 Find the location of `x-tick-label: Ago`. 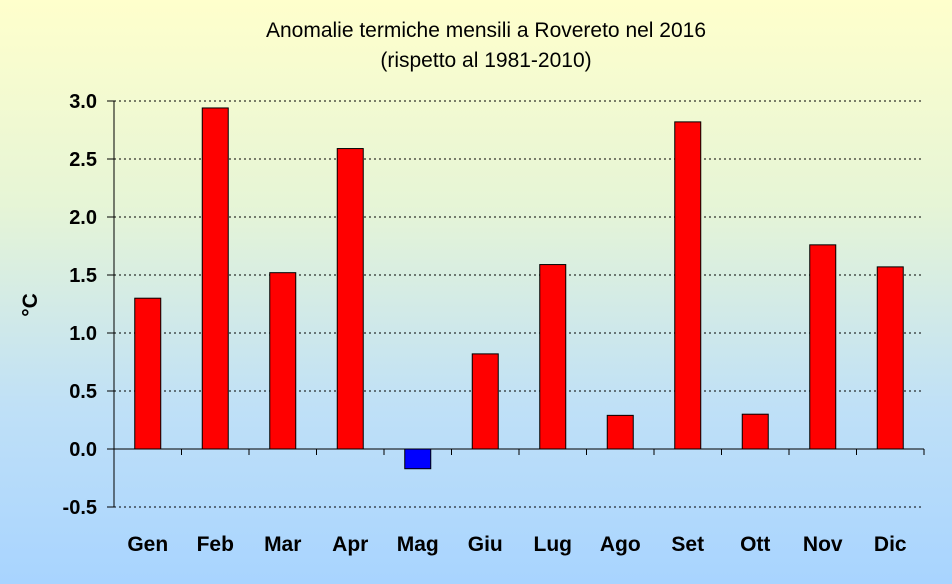

x-tick-label: Ago is located at coordinates (620, 544).